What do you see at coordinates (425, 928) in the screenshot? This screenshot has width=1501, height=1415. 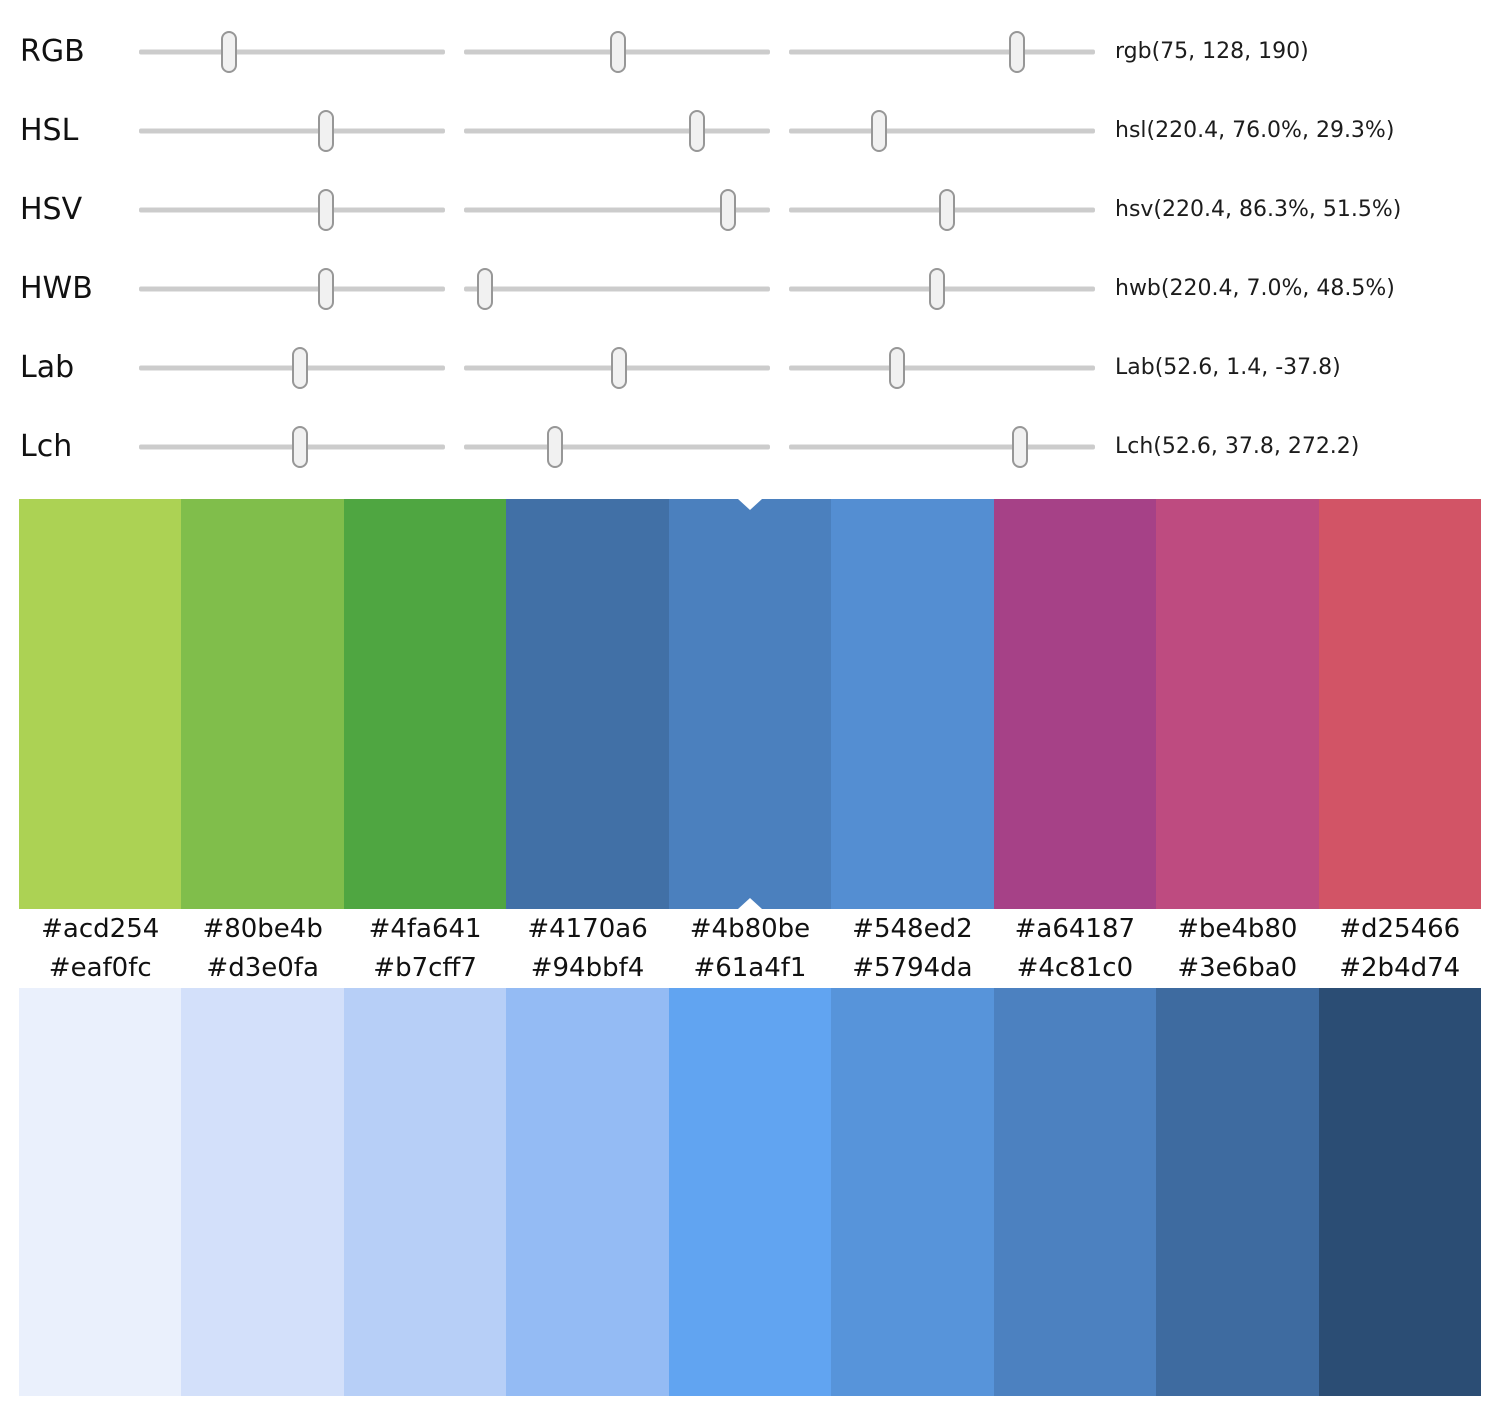 I see `hex-label: #4fa641` at bounding box center [425, 928].